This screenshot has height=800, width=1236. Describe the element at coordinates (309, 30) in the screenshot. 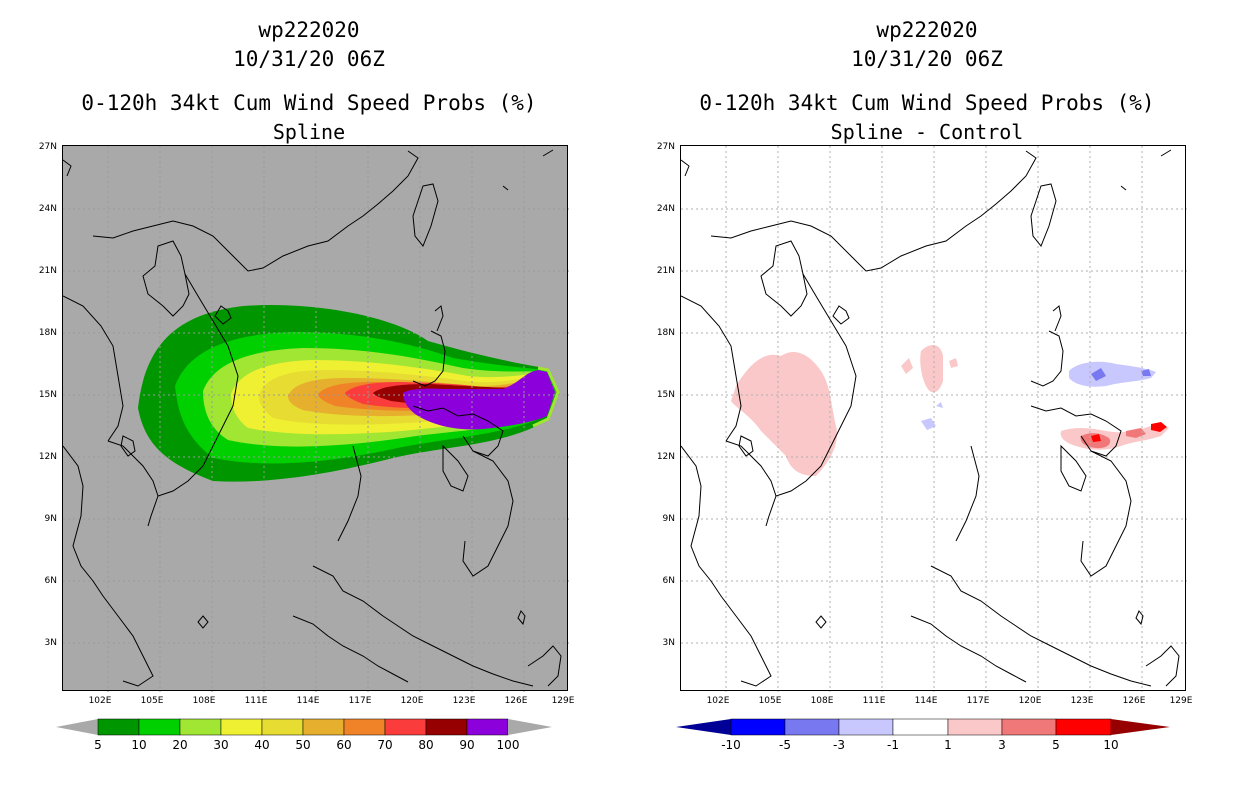

I see `left-title-storm-id: wp222020` at that location.